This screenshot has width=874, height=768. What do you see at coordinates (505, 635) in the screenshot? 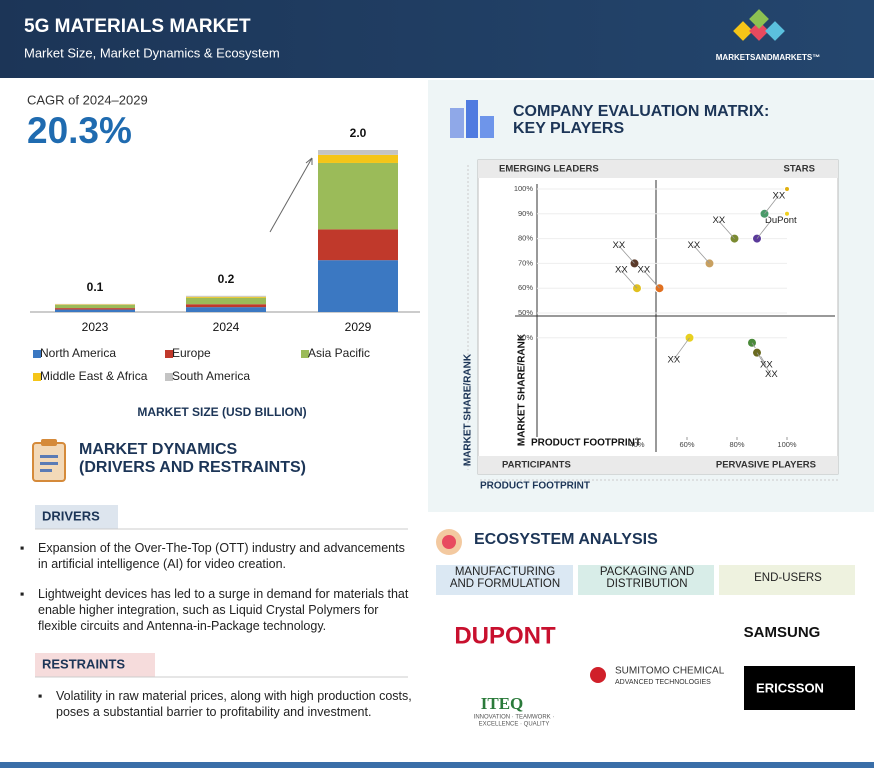
I see `logo: DUPONT` at bounding box center [505, 635].